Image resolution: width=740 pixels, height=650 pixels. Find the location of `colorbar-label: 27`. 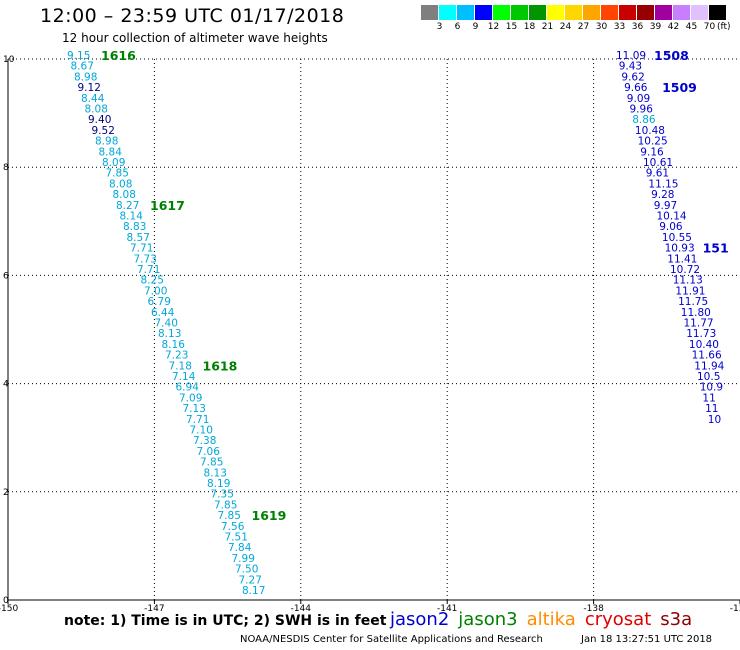

colorbar-label: 27 is located at coordinates (583, 27).